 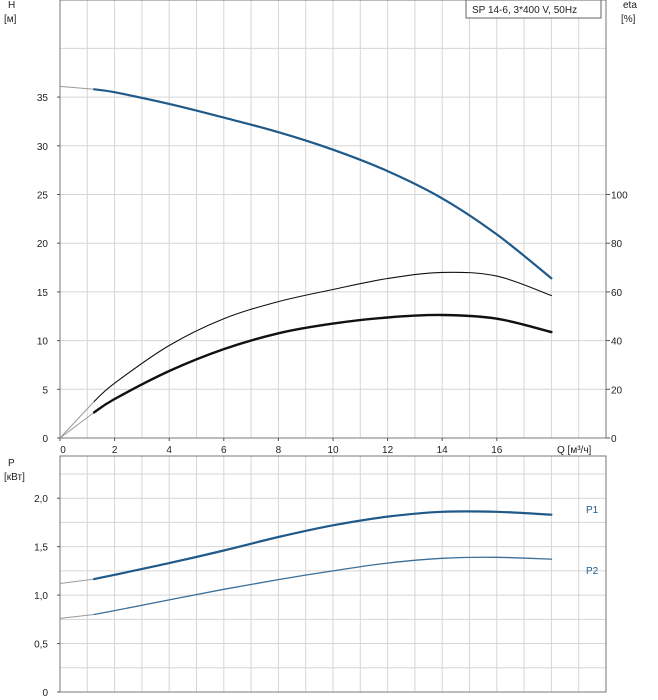 I want to click on y-tick-label-eta: 100, so click(x=619, y=196).